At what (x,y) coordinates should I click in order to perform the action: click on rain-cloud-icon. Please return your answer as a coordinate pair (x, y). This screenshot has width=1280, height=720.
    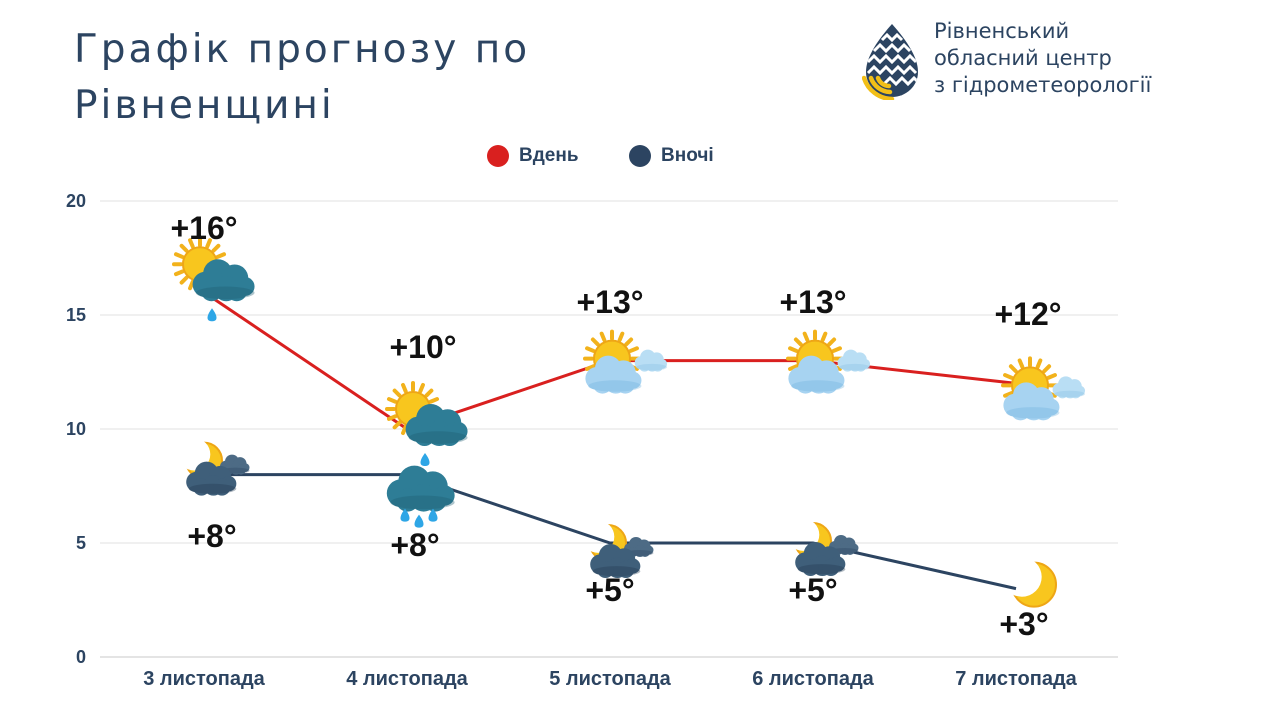
    Looking at the image, I should click on (420, 496).